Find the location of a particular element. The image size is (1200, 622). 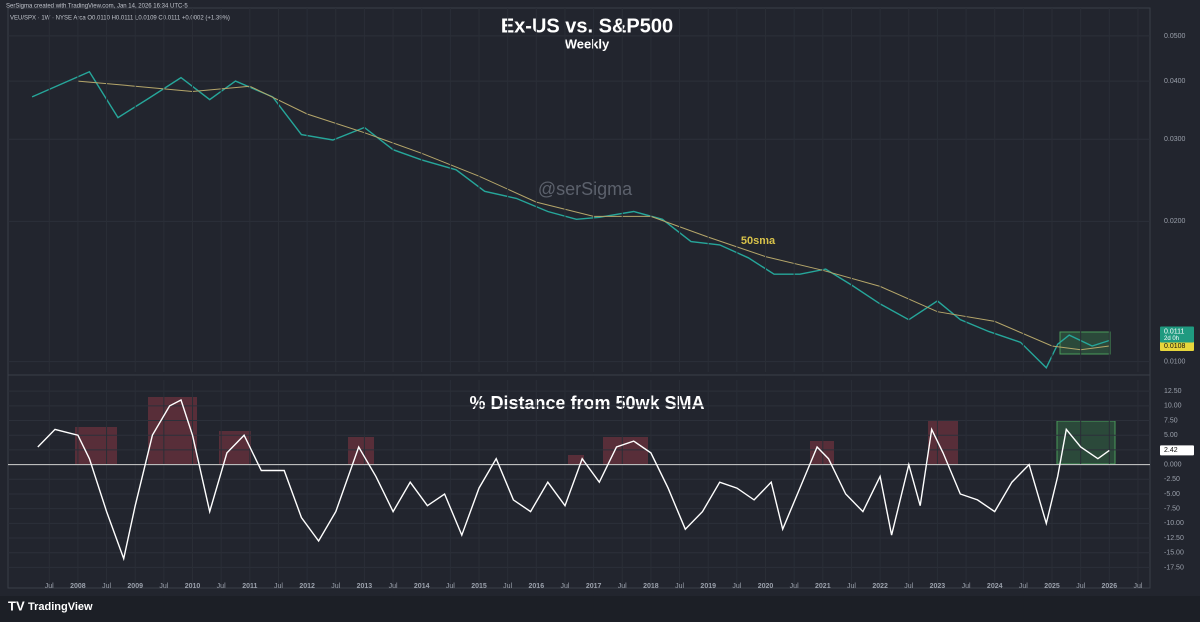

x-tick-label: 2008 is located at coordinates (78, 586).